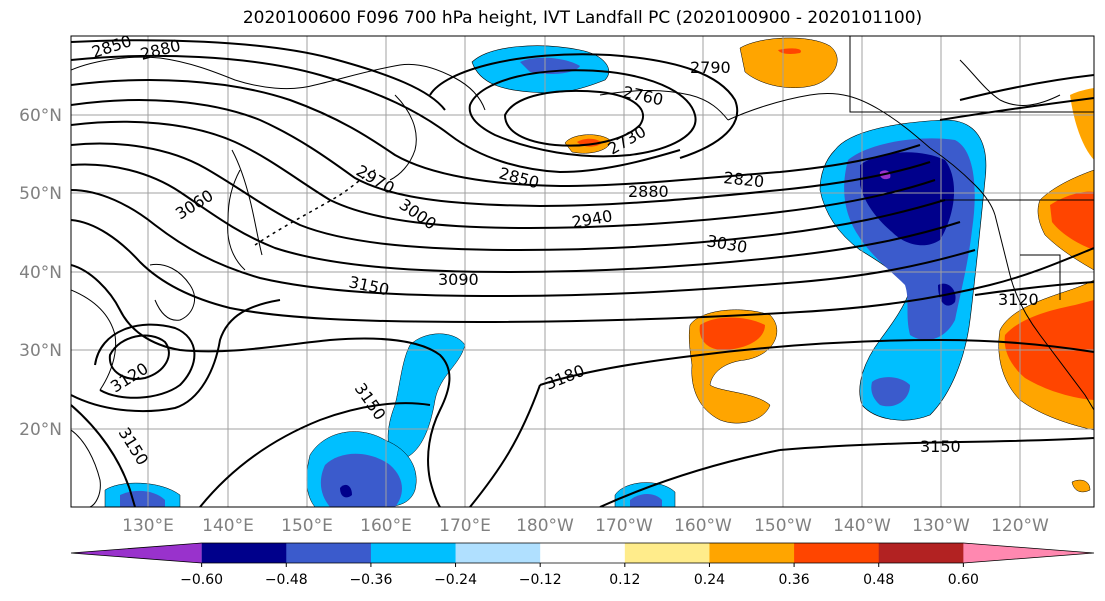 This screenshot has width=1105, height=601. I want to click on lon-label: 180°W, so click(545, 526).